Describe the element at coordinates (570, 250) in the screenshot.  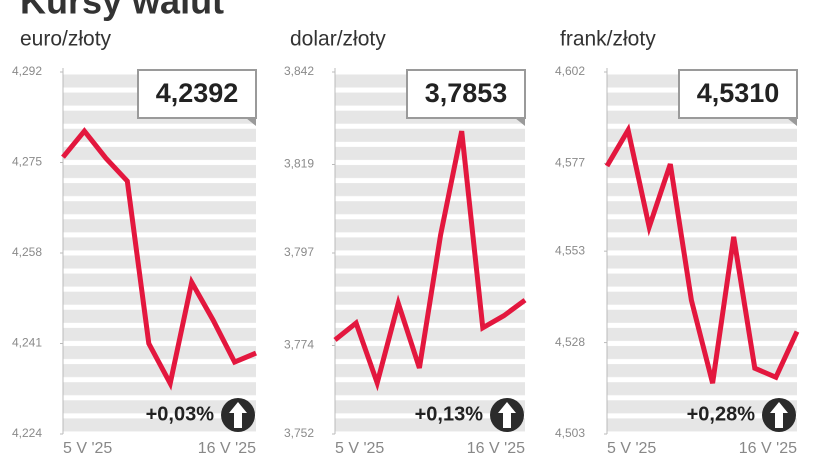
I see `y-tick-label: 4,553` at that location.